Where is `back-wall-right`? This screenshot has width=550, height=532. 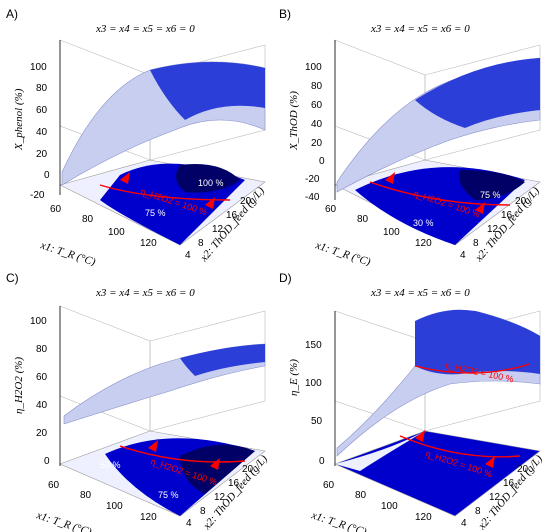
back-wall-right is located at coordinates (207, 371).